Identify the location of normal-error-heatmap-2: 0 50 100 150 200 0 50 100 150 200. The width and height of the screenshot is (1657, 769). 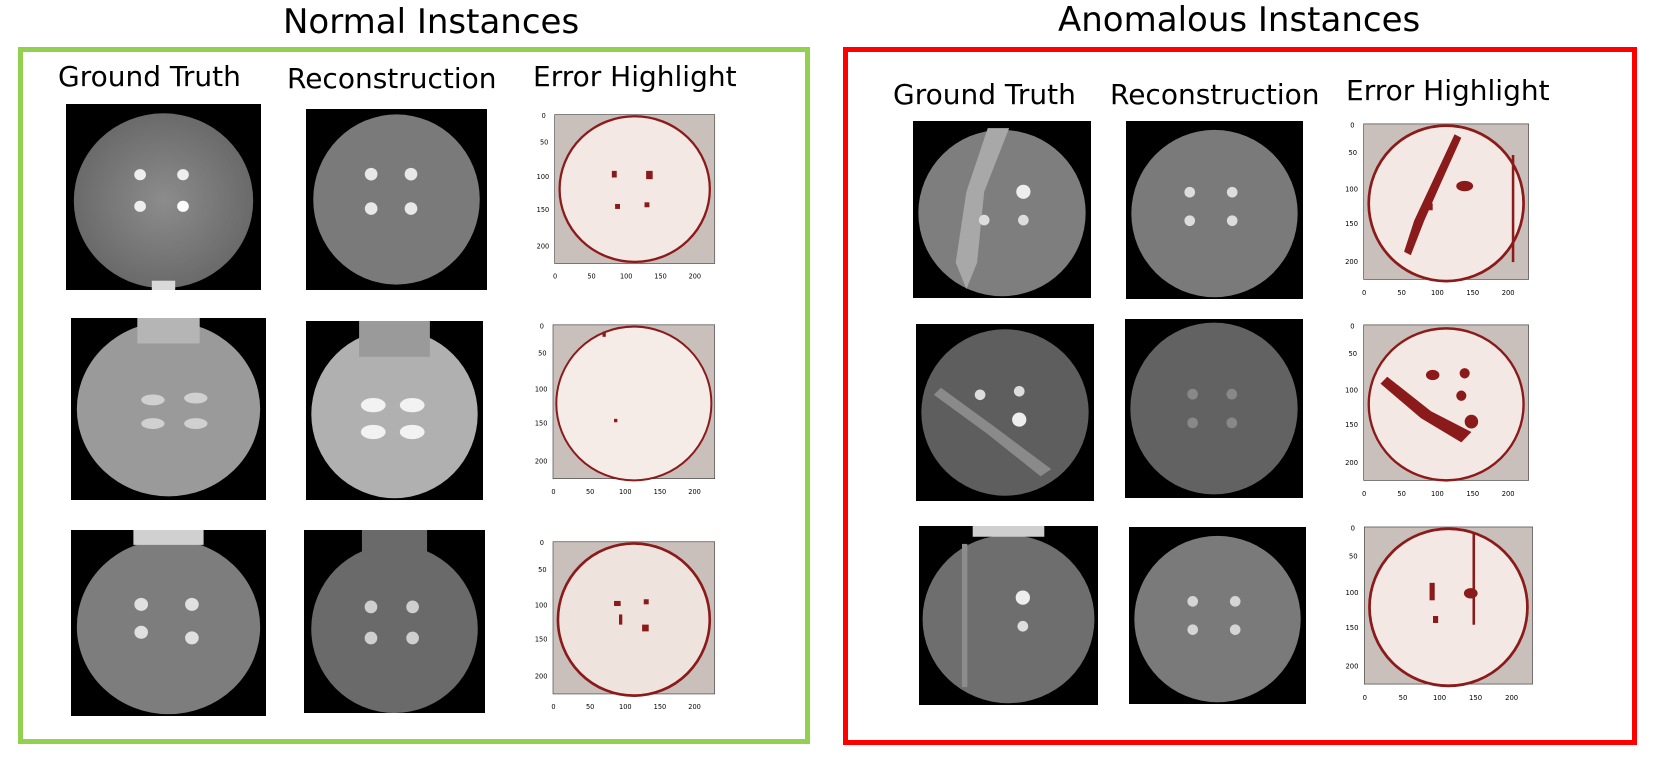
(619, 412).